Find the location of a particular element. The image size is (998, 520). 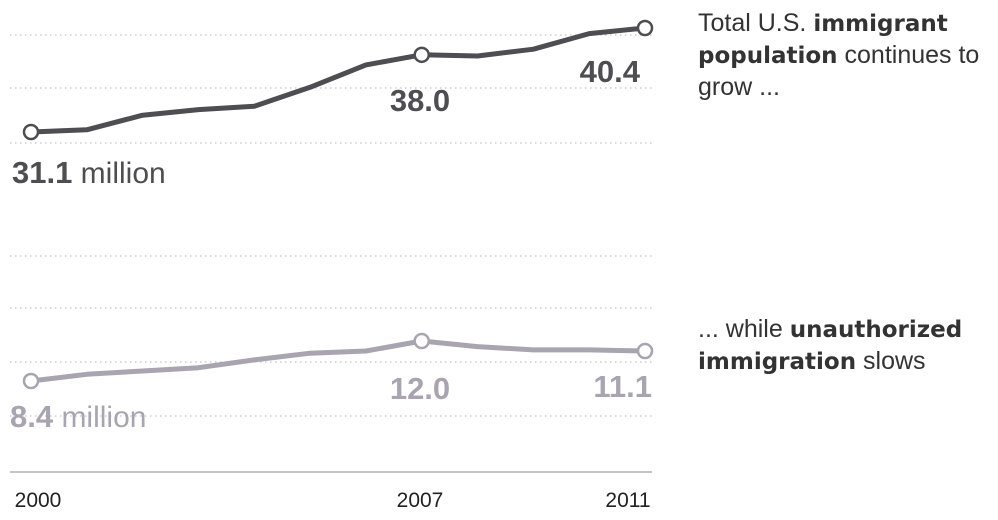

total-label-unit: million is located at coordinates (118, 173).